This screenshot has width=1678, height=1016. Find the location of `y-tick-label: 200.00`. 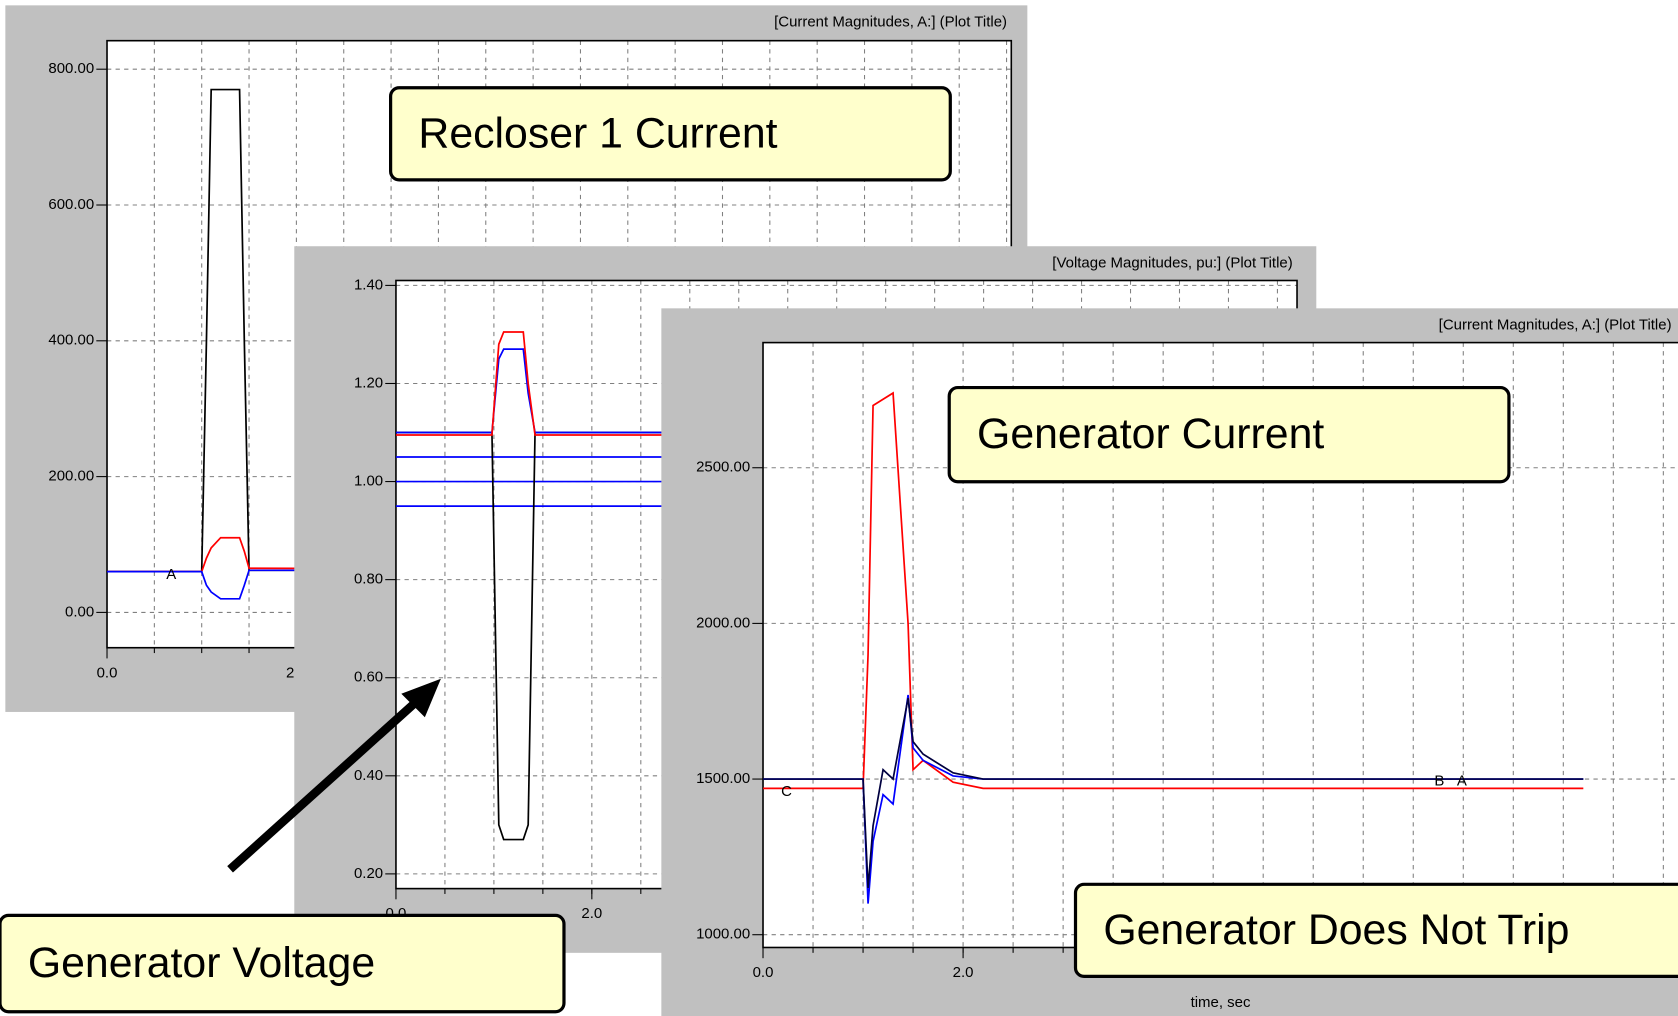

y-tick-label: 200.00 is located at coordinates (71, 476).